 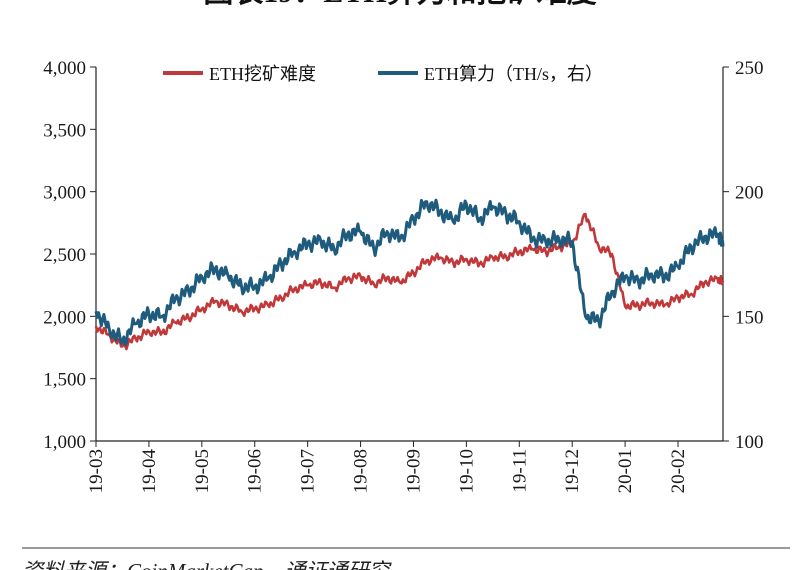 What do you see at coordinates (361, 471) in the screenshot?
I see `x-tick-label: 19-08` at bounding box center [361, 471].